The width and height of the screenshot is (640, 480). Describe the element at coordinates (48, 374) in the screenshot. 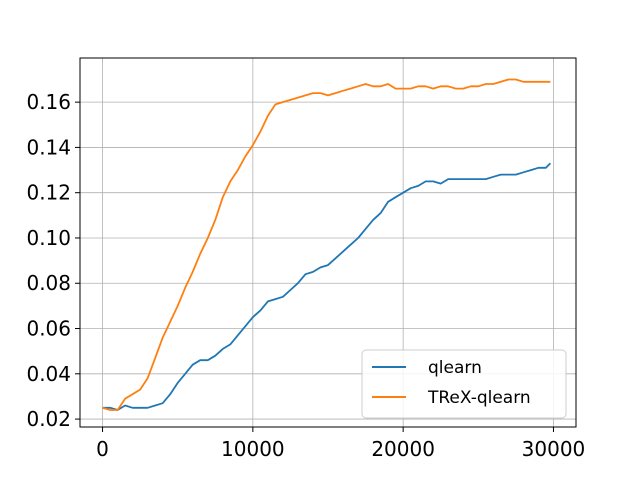

I see `y-tick-label: 0.04` at that location.